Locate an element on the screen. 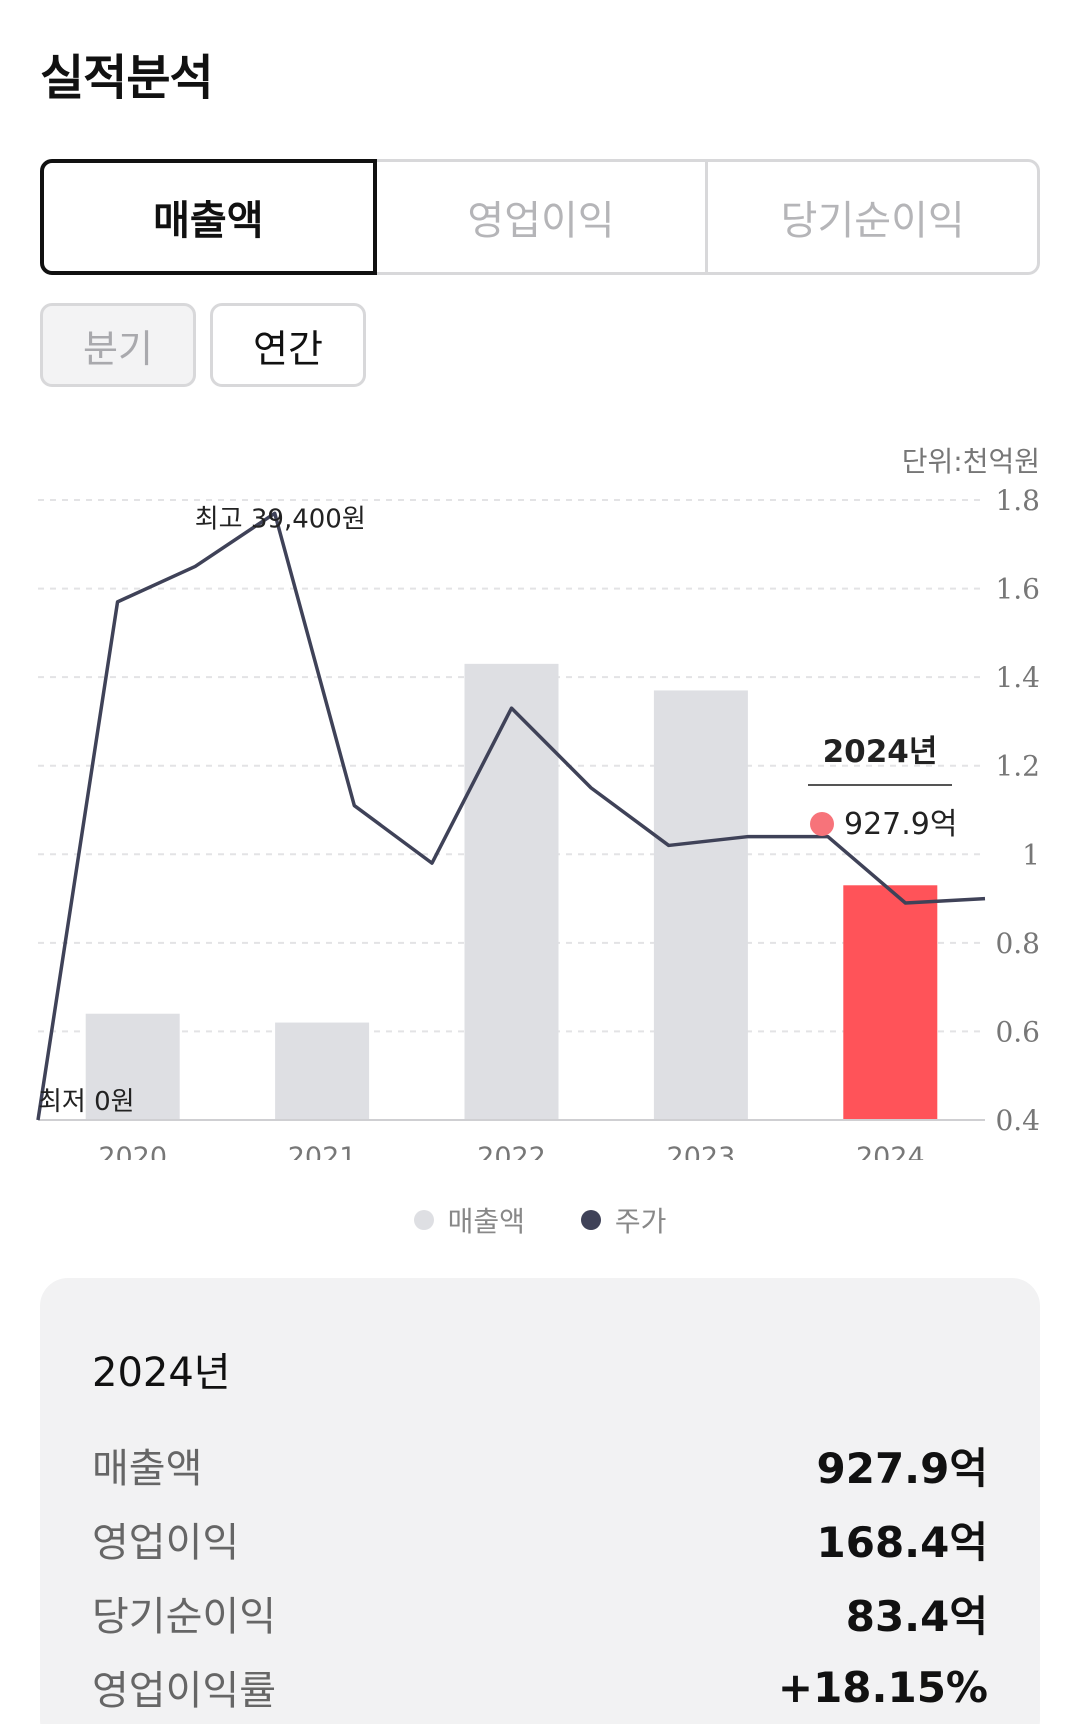  y-tick-label: 0.4 is located at coordinates (1017, 1120).